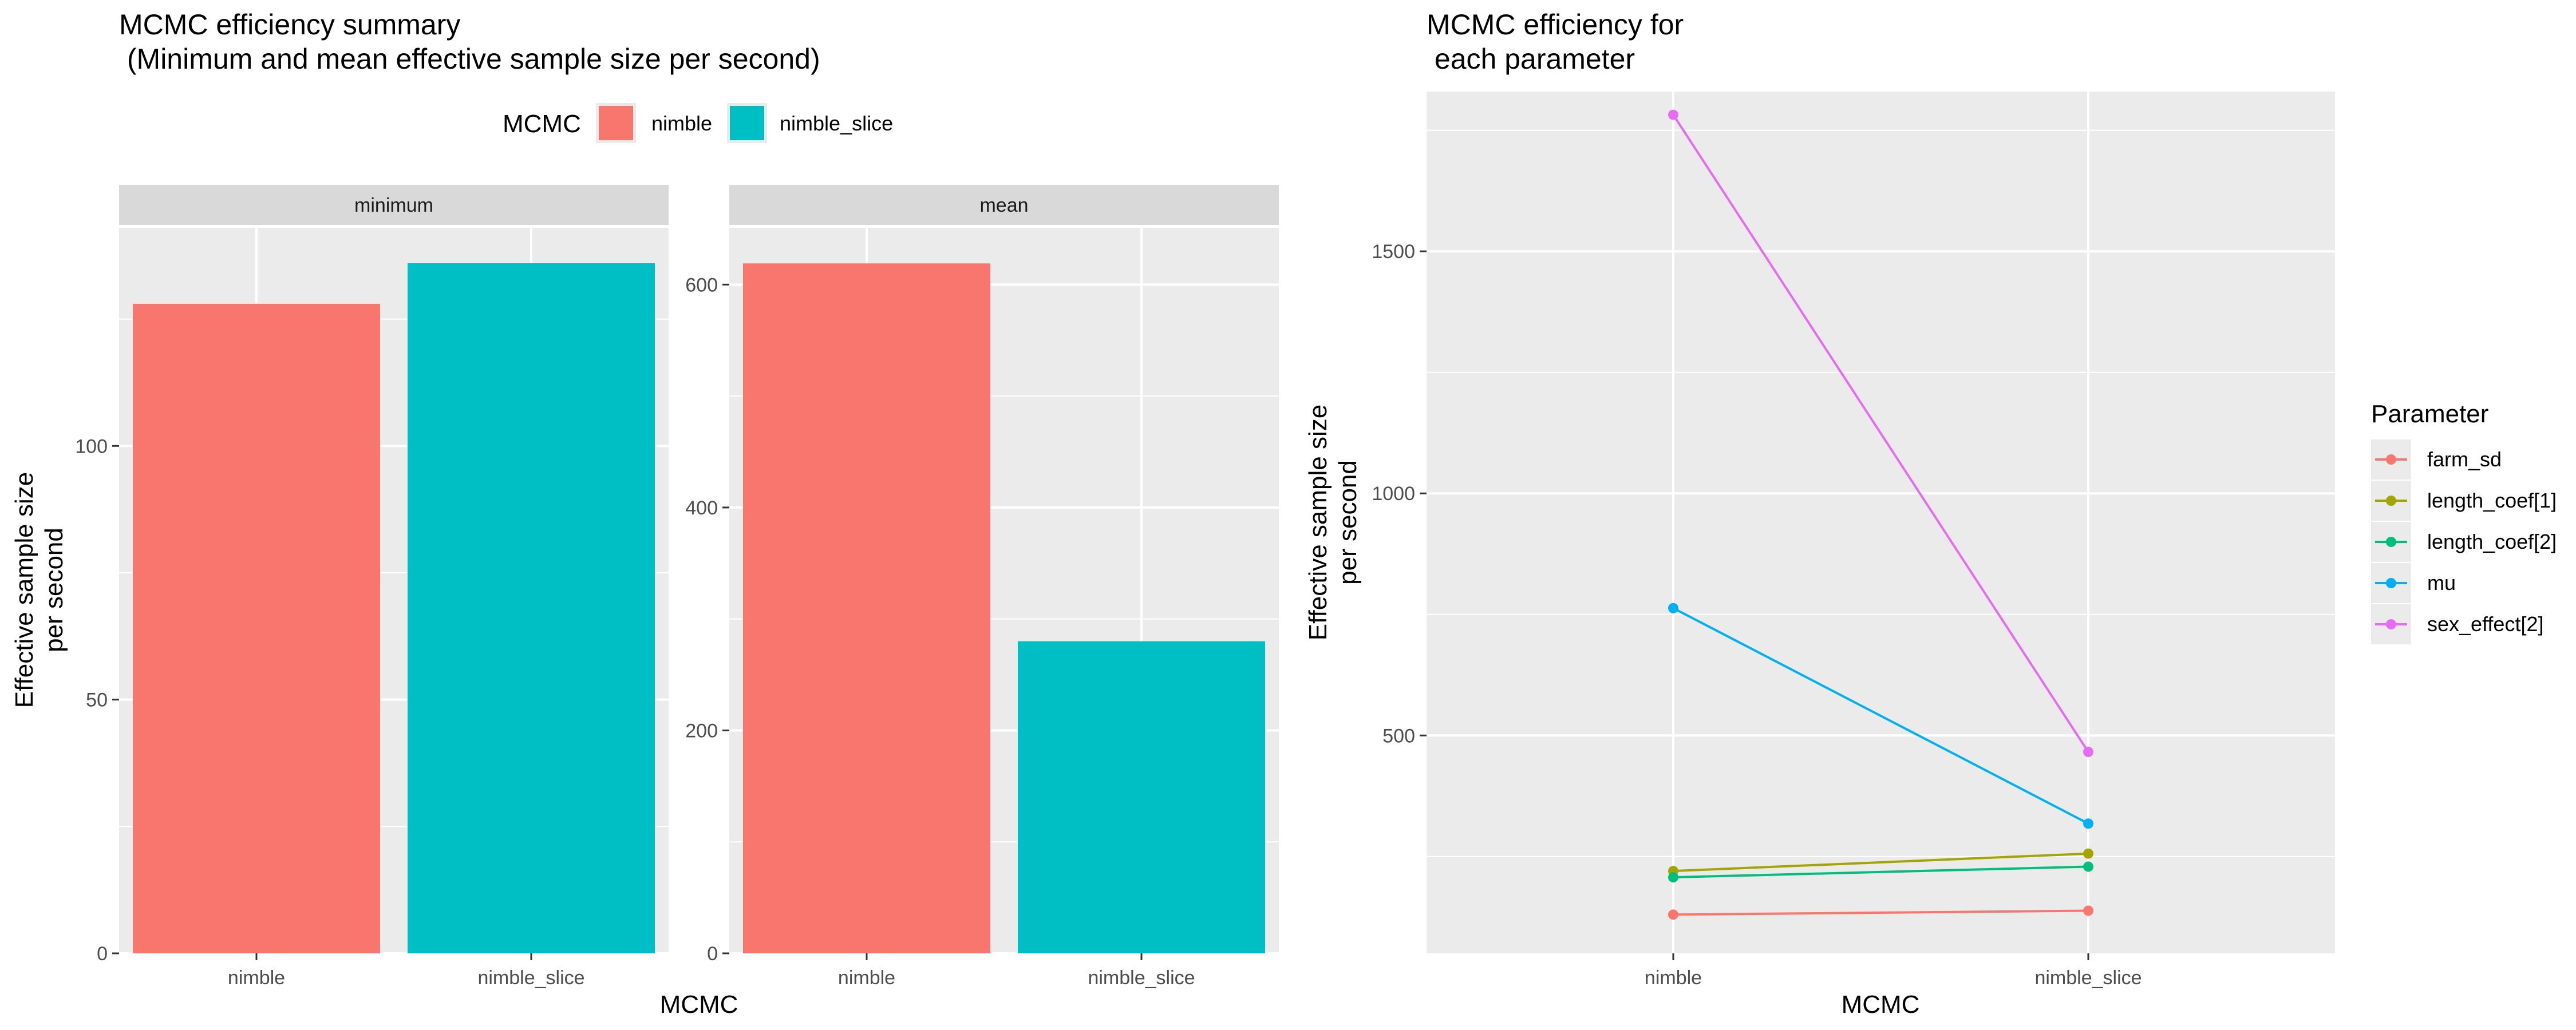 This screenshot has height=1030, width=2576. Describe the element at coordinates (707, 619) in the screenshot. I see `y-axis-mean: 0 200 400 600` at that location.